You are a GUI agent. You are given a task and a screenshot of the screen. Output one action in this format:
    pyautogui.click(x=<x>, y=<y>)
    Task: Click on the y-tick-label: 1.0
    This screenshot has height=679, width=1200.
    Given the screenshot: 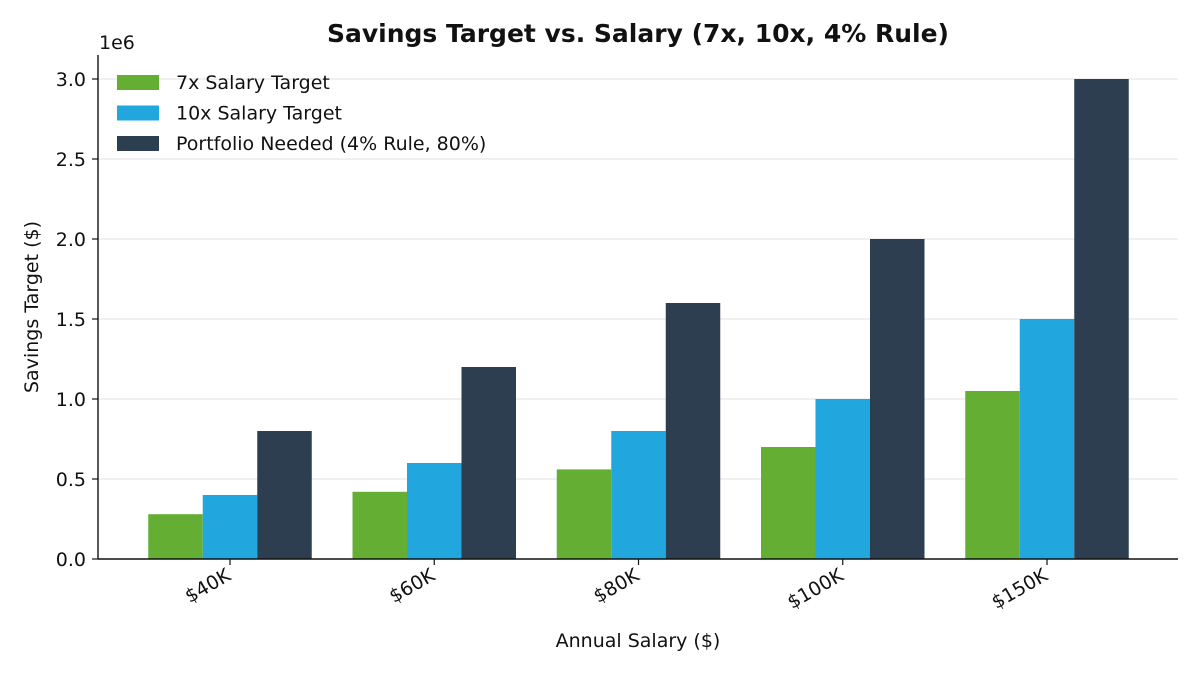 What is the action you would take?
    pyautogui.click(x=71, y=400)
    